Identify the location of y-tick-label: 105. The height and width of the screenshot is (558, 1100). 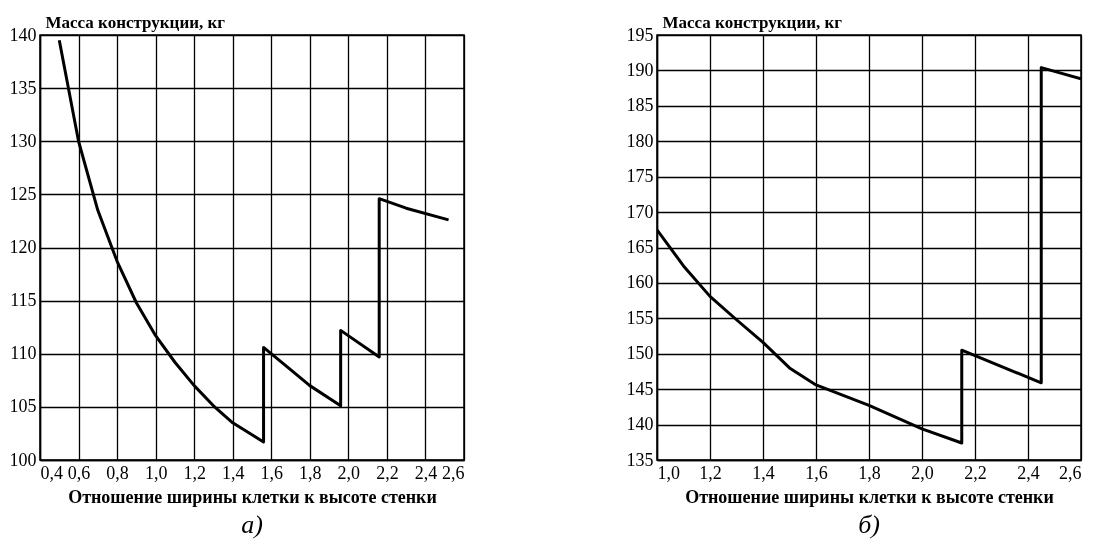
(23, 406).